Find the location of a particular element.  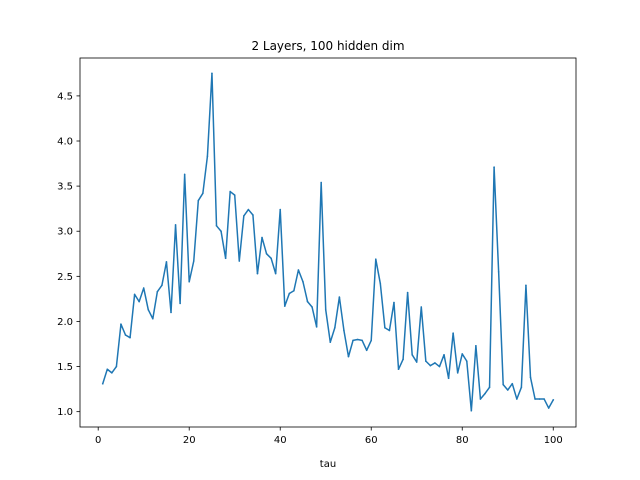

x-tick-label: 40 is located at coordinates (280, 440).